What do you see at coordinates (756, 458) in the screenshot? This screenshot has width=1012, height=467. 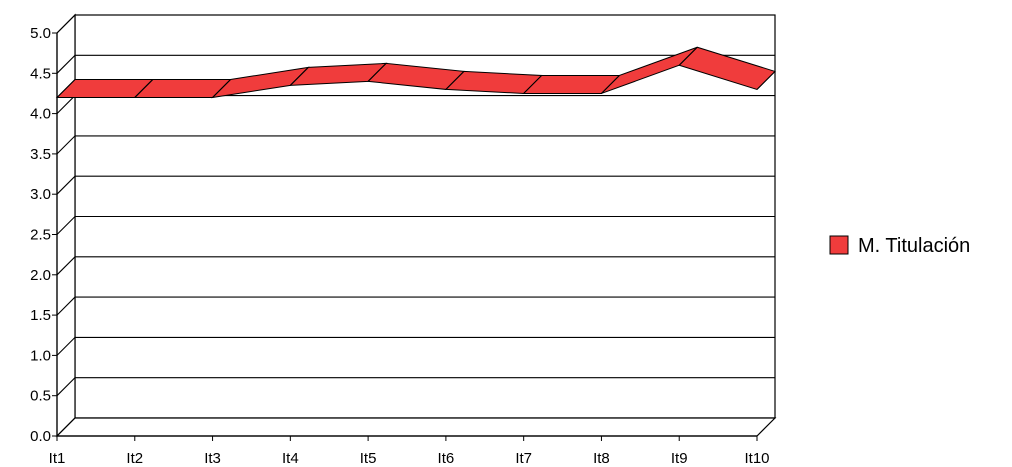 I see `x-tick-label: It10` at bounding box center [756, 458].